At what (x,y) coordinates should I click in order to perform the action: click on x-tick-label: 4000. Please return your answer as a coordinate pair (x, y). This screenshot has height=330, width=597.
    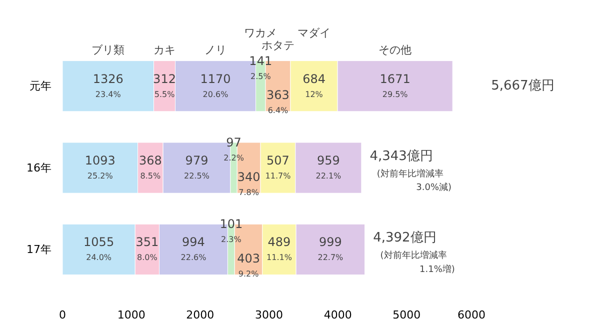
    Looking at the image, I should click on (338, 315).